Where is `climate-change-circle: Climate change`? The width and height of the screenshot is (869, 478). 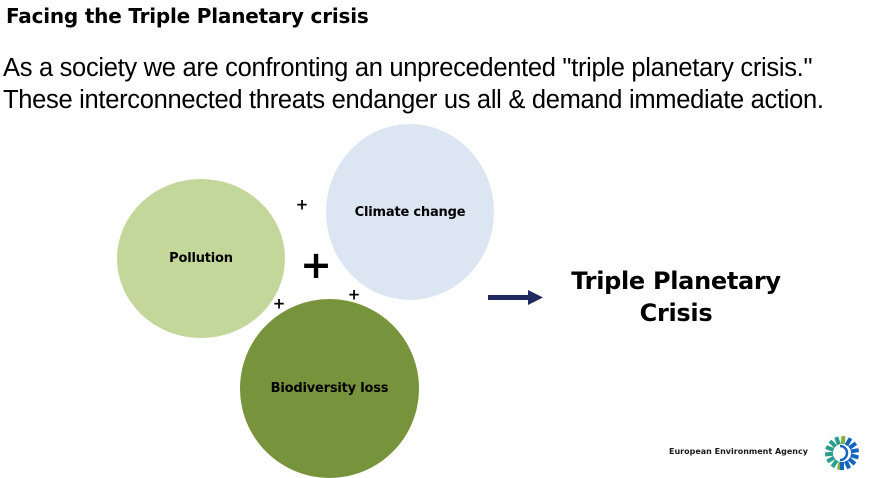
climate-change-circle: Climate change is located at coordinates (410, 212).